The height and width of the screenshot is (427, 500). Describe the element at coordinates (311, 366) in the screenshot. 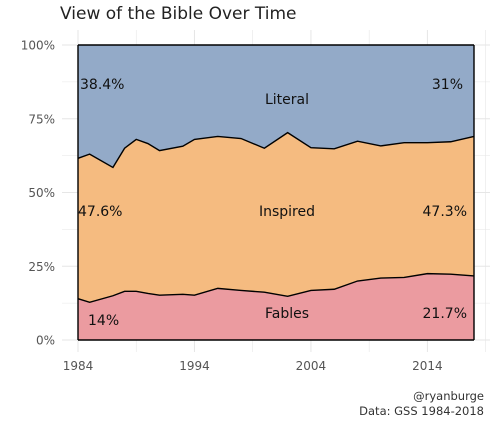

I see `x-tick-label: 2004` at that location.